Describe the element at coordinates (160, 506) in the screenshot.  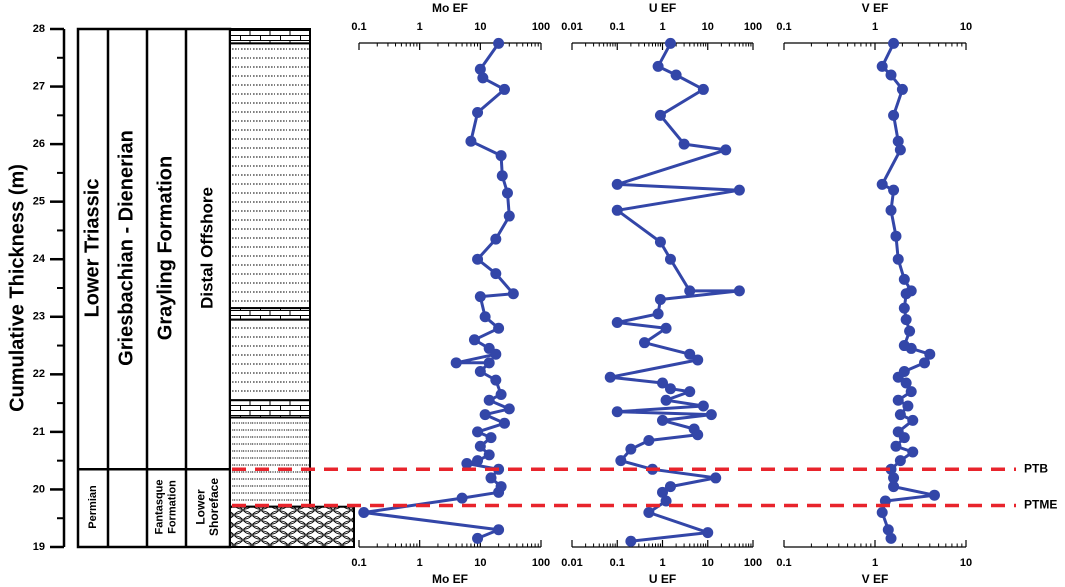
I see `label-line: Fantasque` at that location.